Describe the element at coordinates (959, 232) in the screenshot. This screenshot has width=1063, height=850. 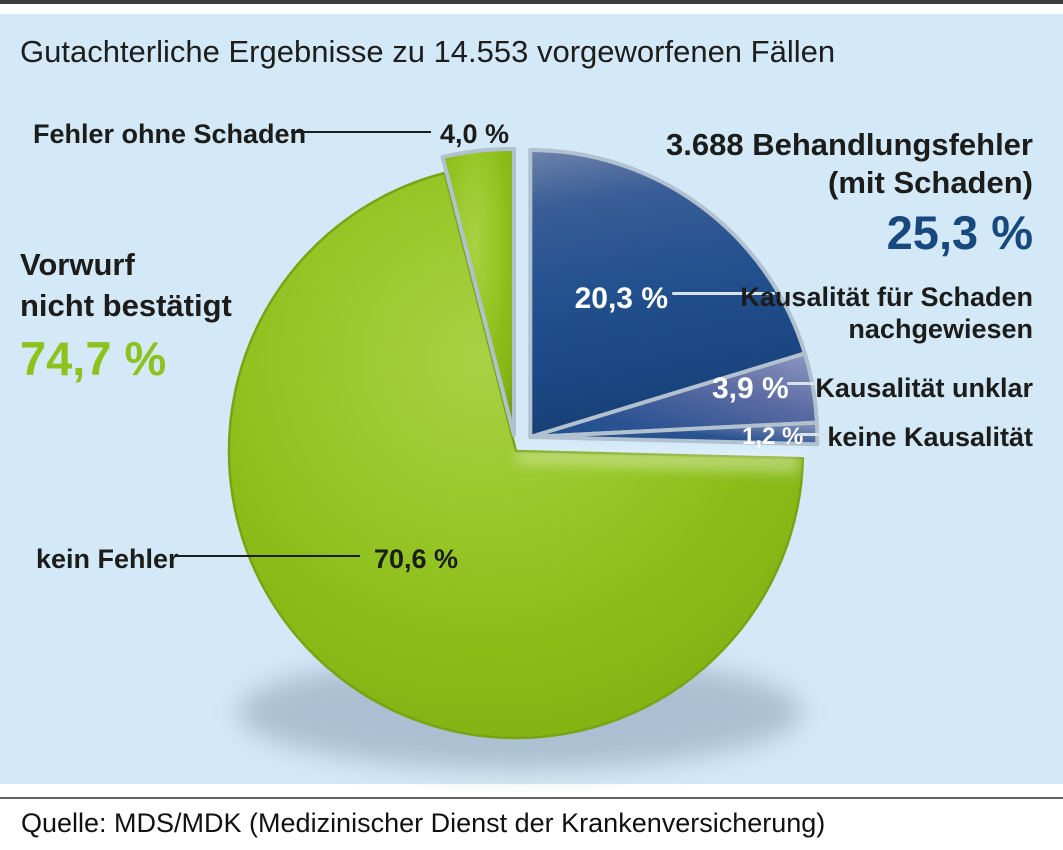
I see `blue-group-value: 25,3 %` at that location.